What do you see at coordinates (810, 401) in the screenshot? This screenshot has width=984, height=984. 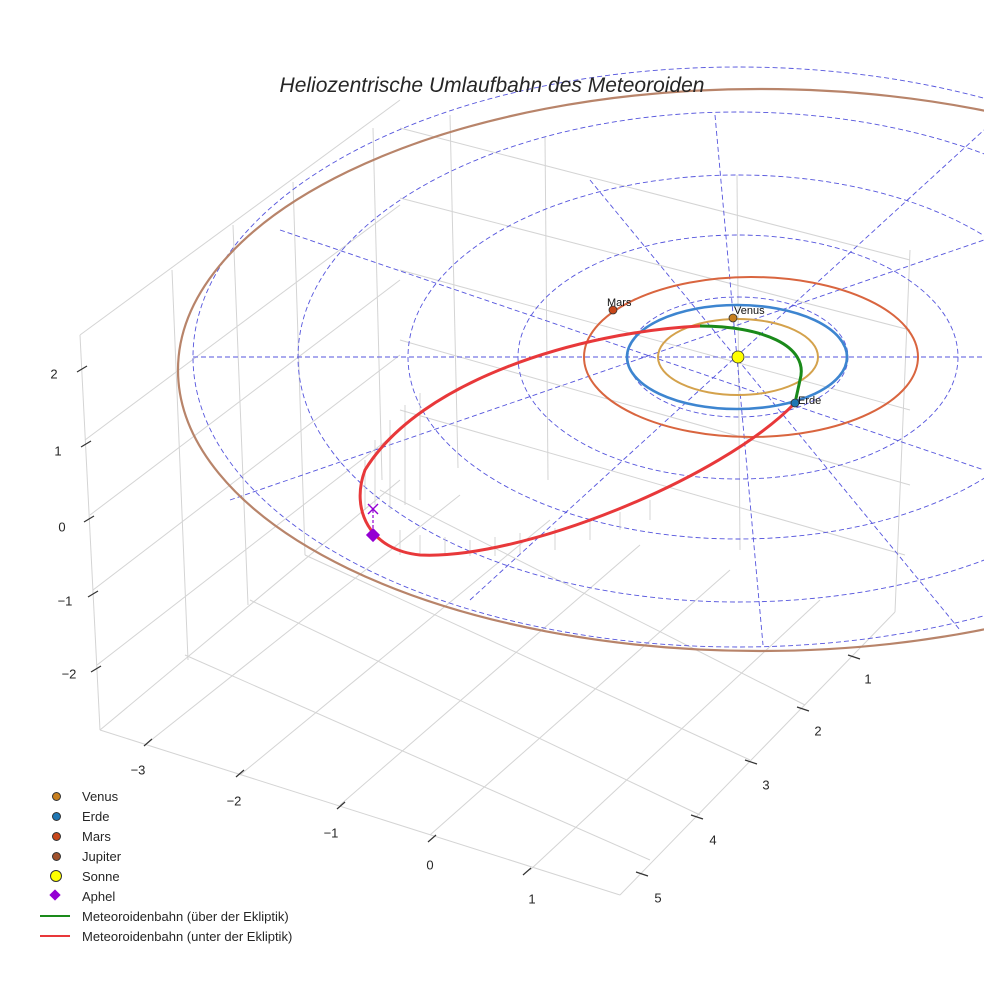 I see `erde-label: Erde` at bounding box center [810, 401].